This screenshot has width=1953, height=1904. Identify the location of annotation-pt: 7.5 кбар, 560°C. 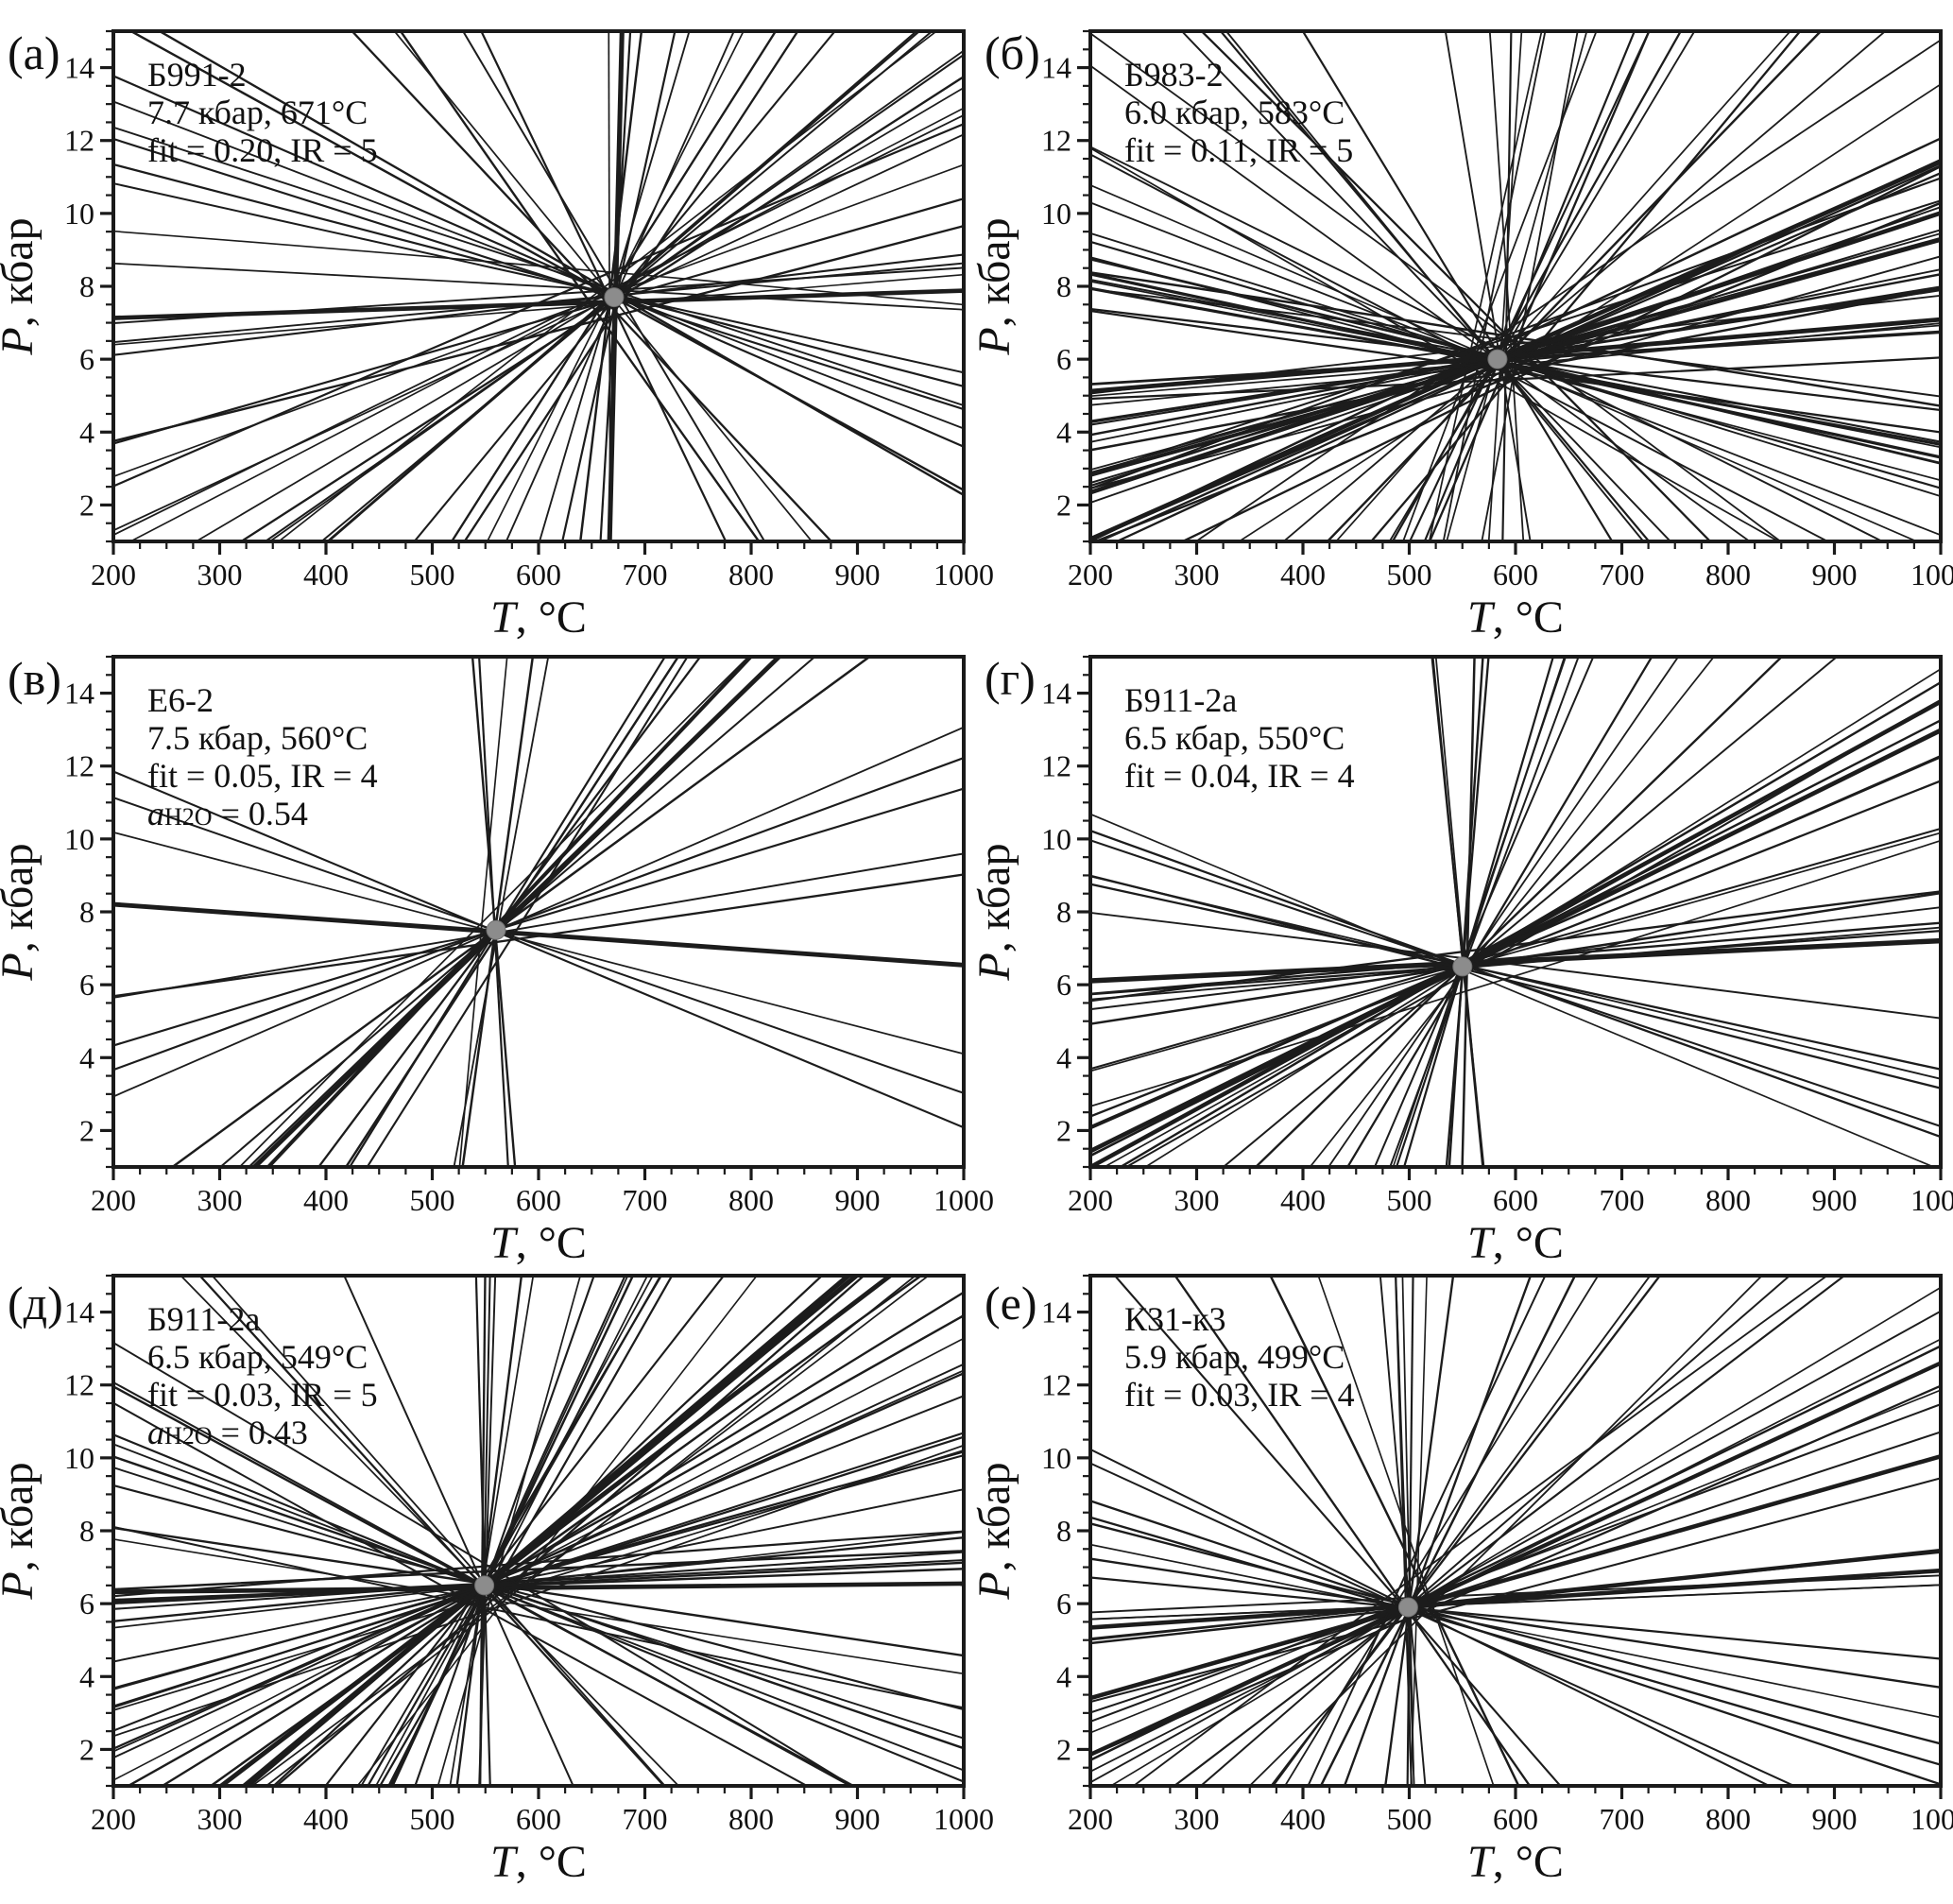
(258, 738).